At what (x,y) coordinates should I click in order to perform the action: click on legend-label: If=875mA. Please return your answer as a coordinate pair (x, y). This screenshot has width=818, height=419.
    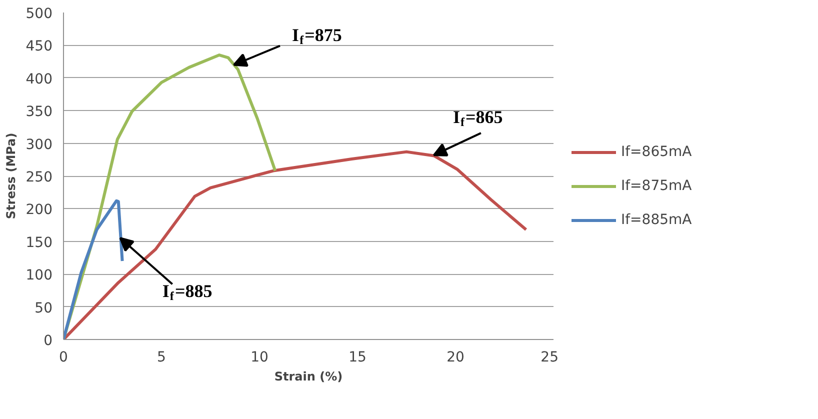
    Looking at the image, I should click on (656, 186).